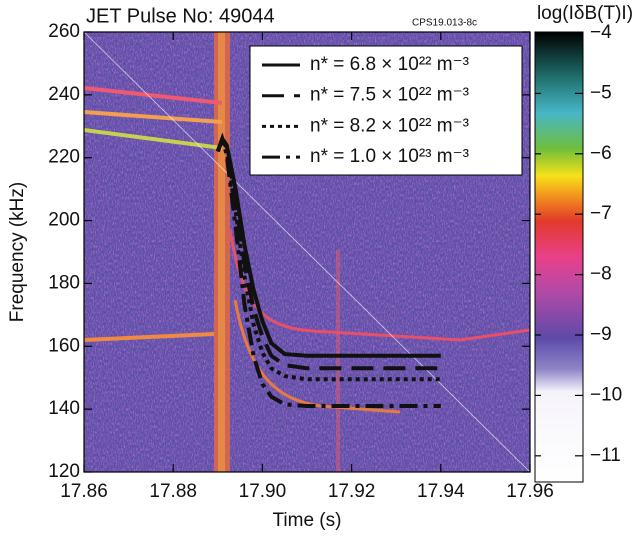 This screenshot has width=634, height=543. What do you see at coordinates (605, 455) in the screenshot?
I see `colorbar-tick-label: −11` at bounding box center [605, 455].